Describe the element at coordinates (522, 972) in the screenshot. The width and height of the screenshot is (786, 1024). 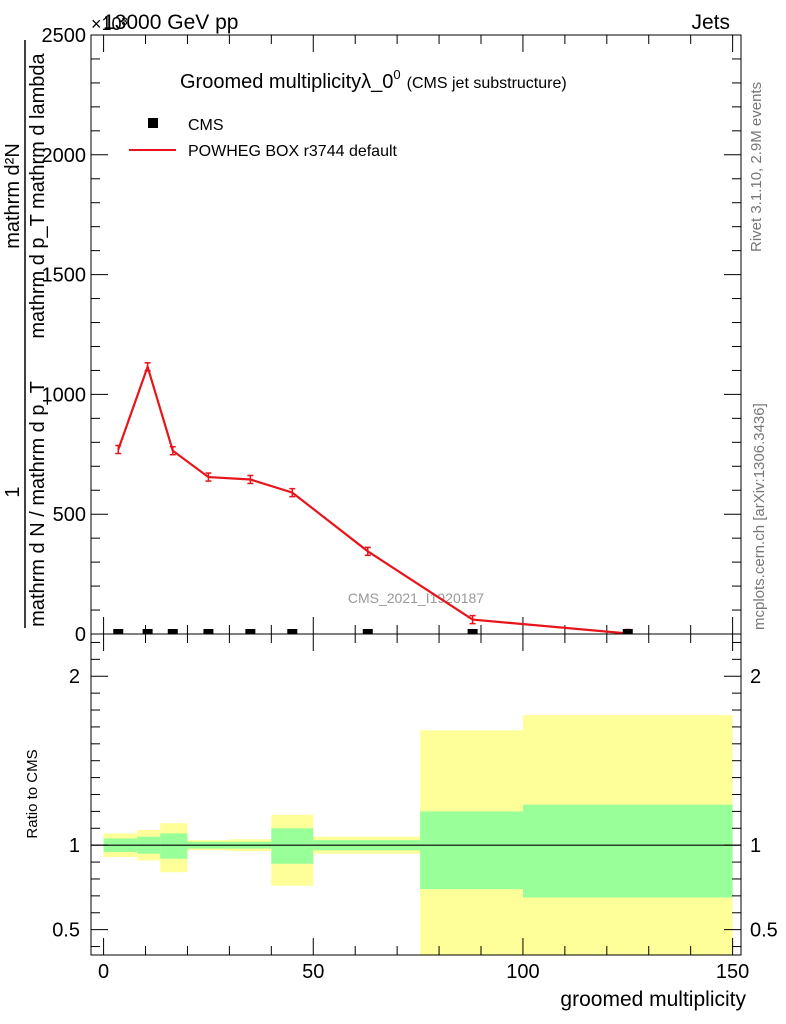
I see `ratio-xtick-label: 100` at that location.